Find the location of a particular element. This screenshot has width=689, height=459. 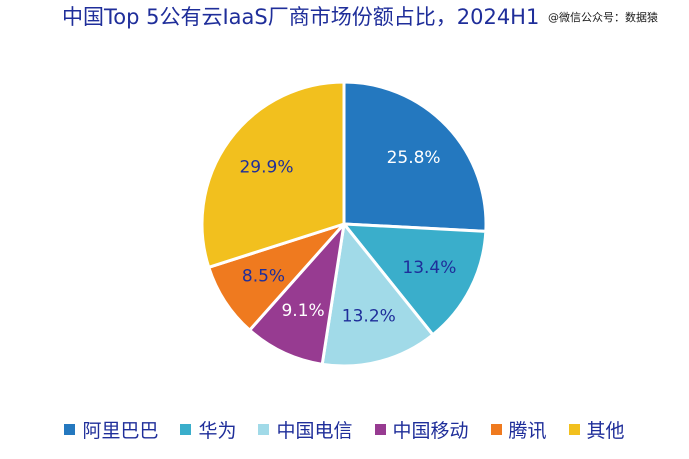

legend-item-3: 中国电信 is located at coordinates (305, 429).